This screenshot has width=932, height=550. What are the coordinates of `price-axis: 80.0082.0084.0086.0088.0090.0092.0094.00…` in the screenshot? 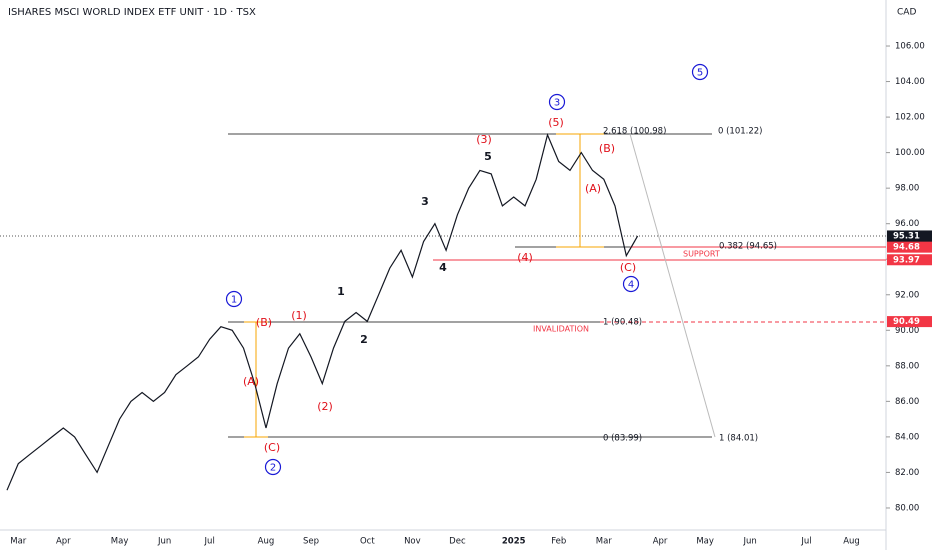 It's located at (905, 277).